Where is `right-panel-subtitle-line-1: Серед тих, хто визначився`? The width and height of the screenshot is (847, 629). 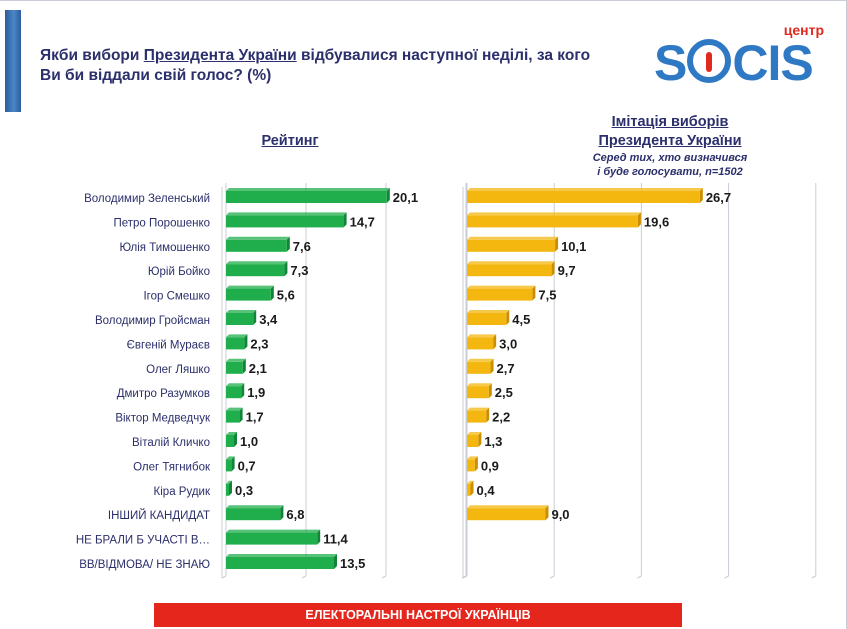
right-panel-subtitle-line-1: Серед тих, хто визначився is located at coordinates (670, 158).